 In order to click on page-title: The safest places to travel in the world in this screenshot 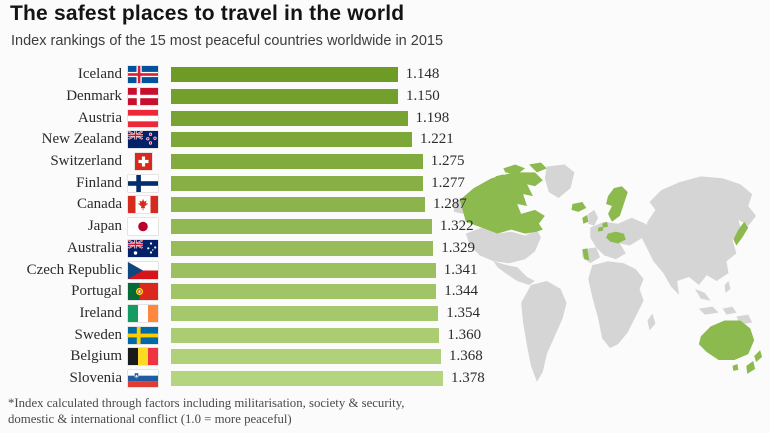, I will do `click(207, 13)`.